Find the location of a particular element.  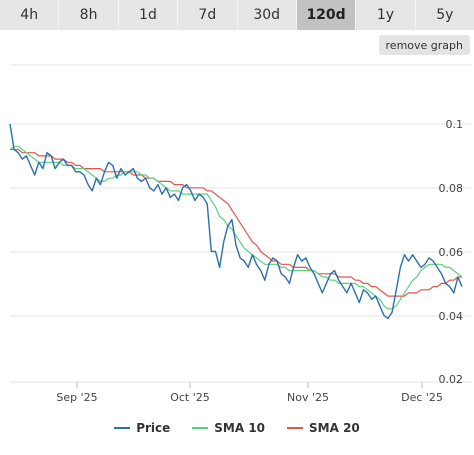

legend-label-sma20: SMA 20 is located at coordinates (334, 428).